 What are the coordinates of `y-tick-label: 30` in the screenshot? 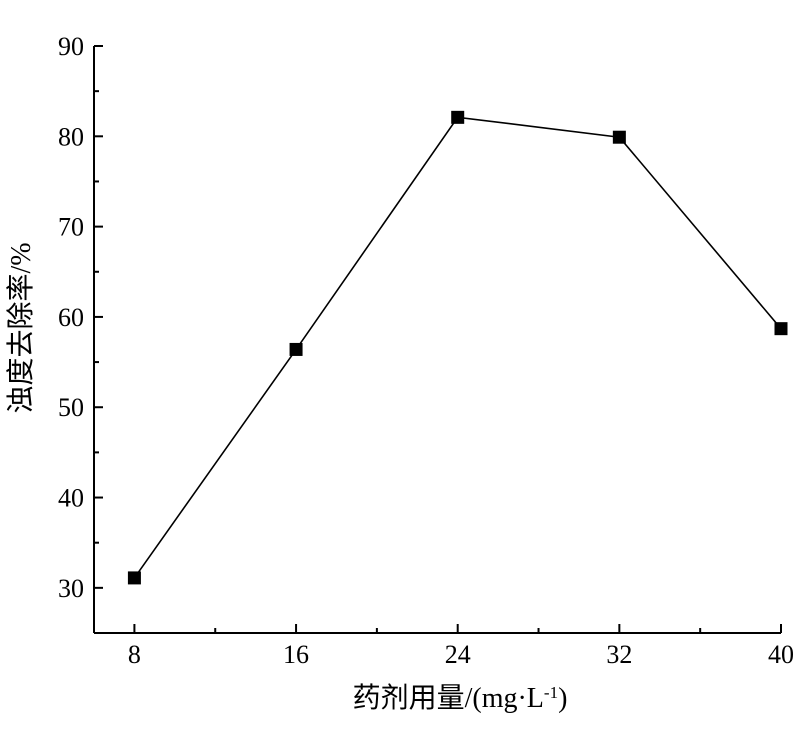 It's located at (71, 588).